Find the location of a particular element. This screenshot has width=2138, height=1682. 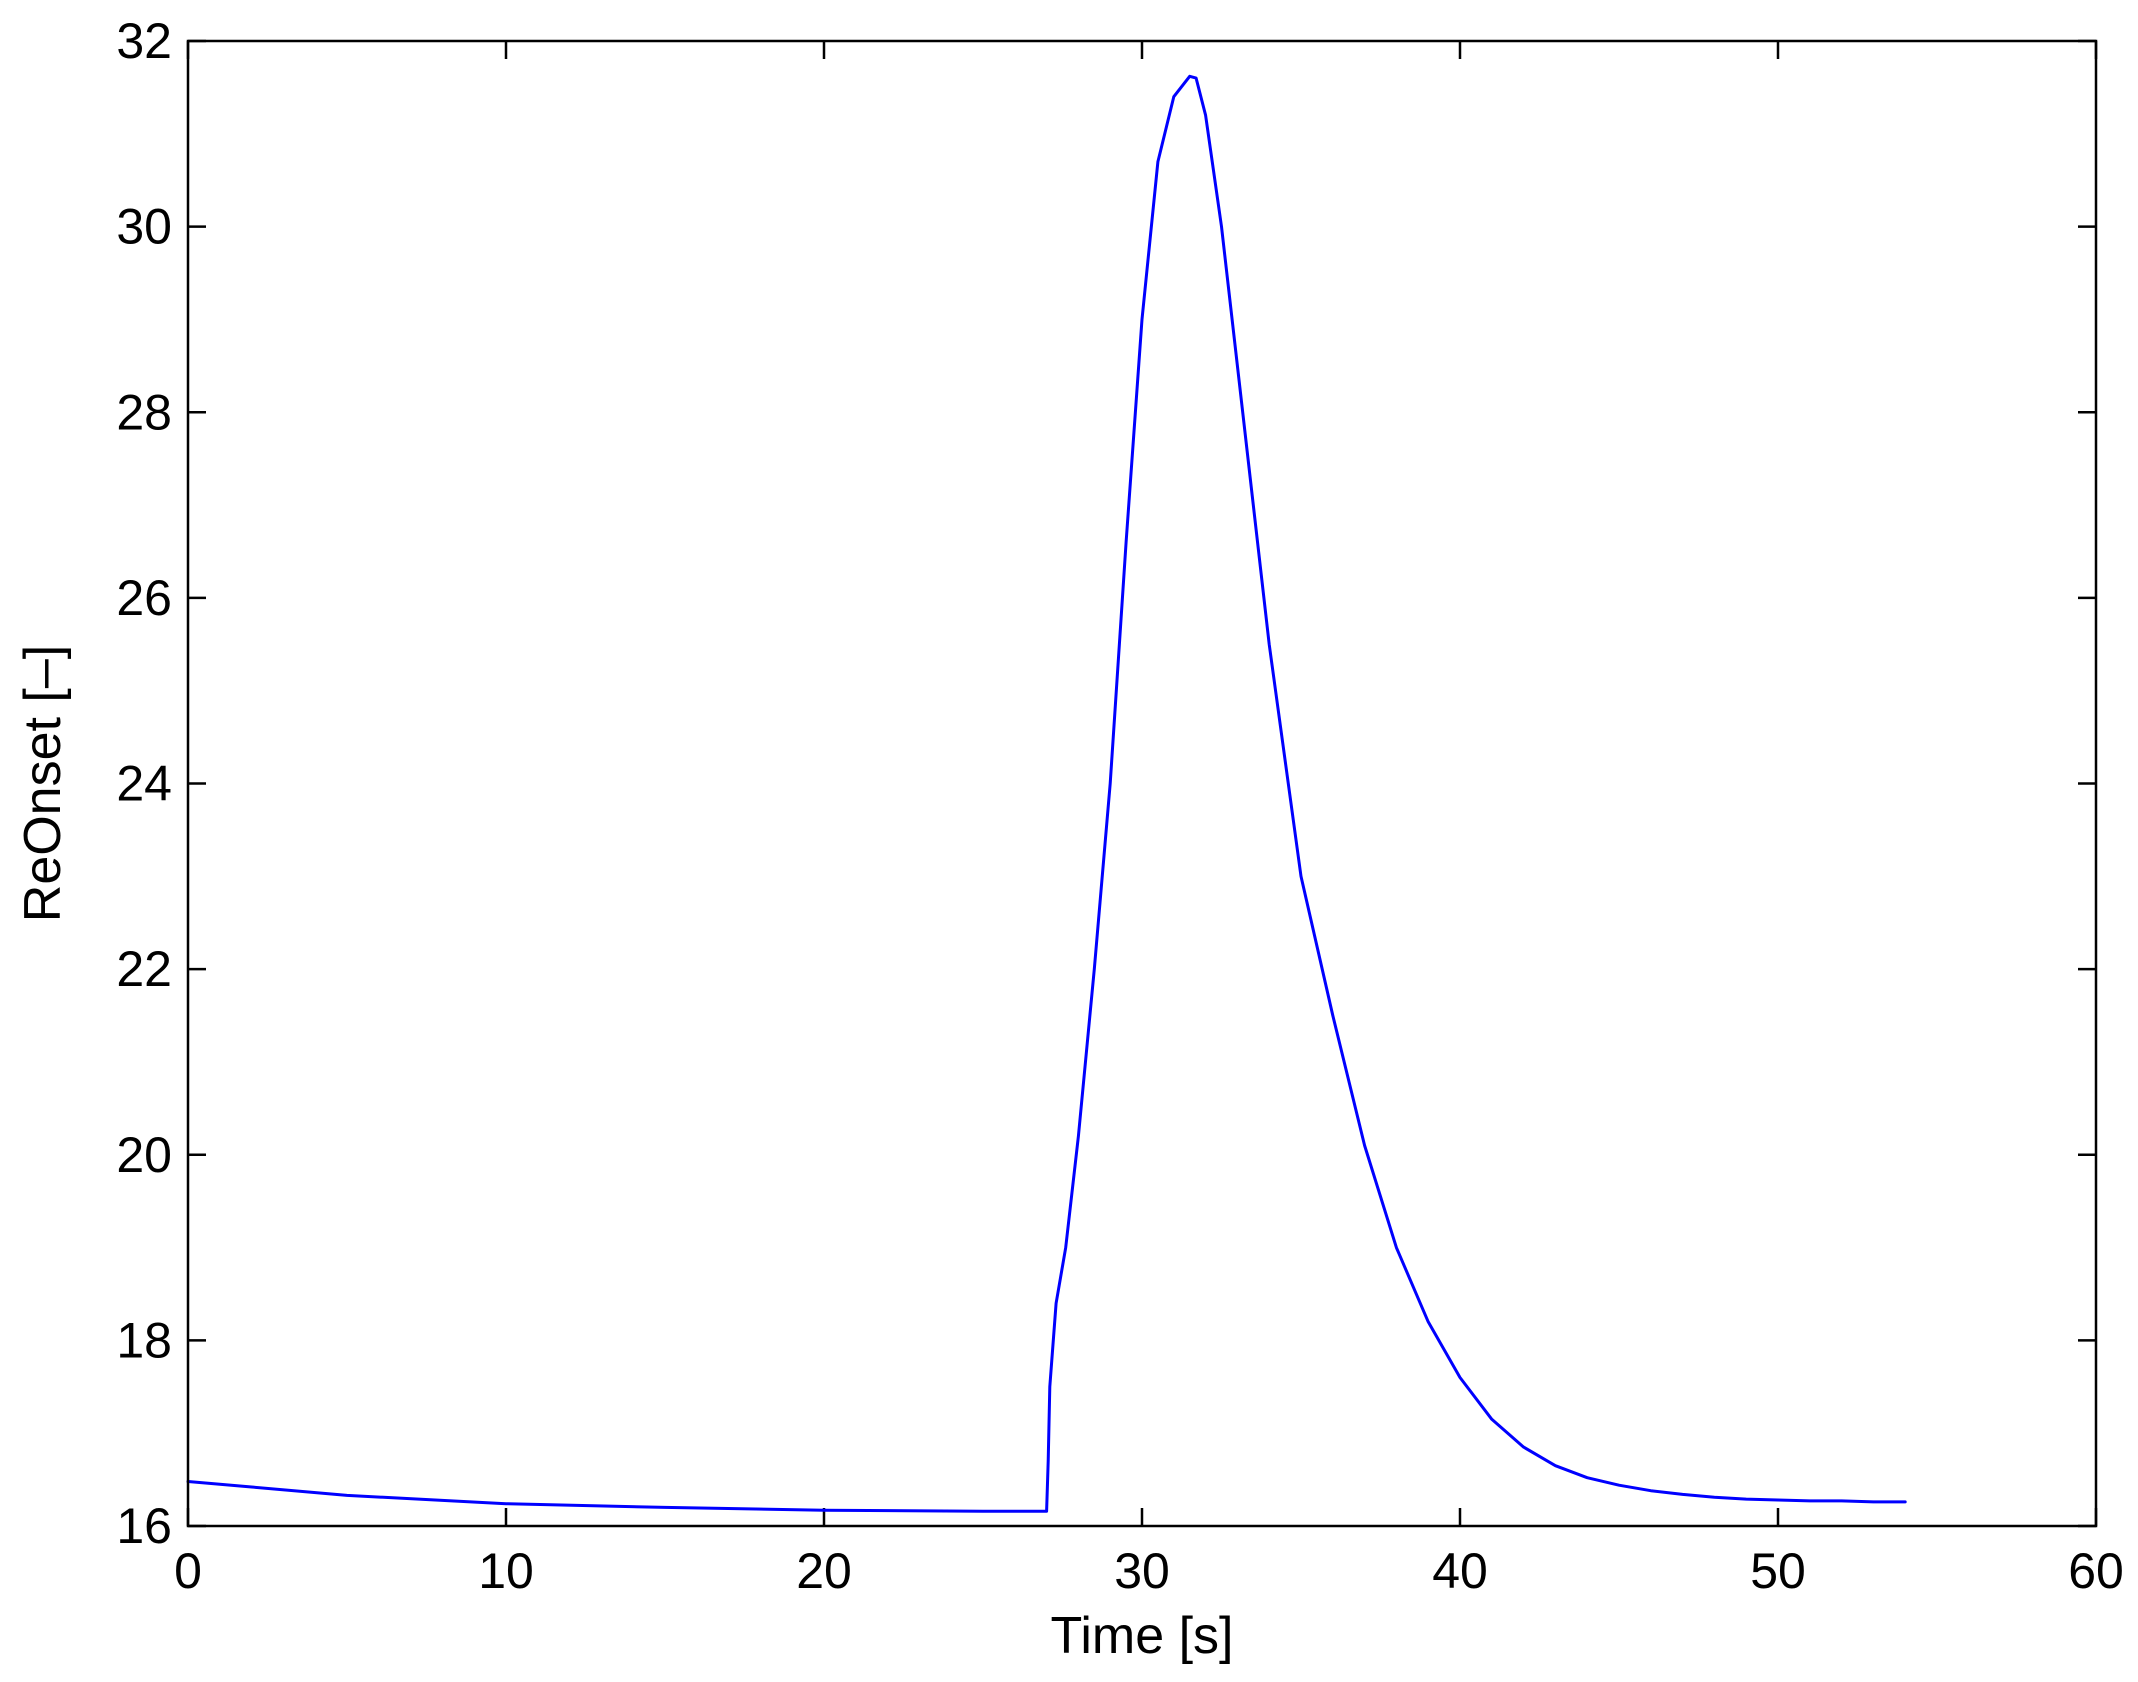

x-tick-label: 30 is located at coordinates (1142, 1571).